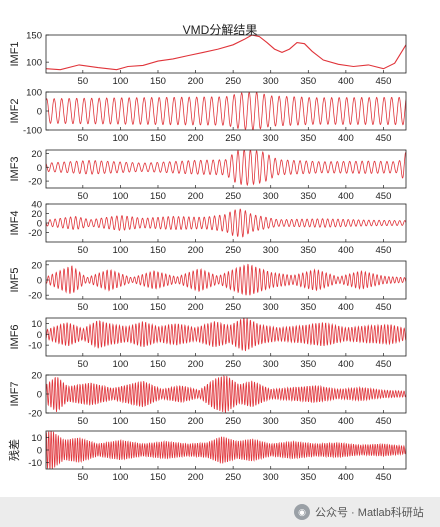 The width and height of the screenshot is (440, 527). Describe the element at coordinates (302, 512) in the screenshot. I see `wechat-icon: ◉` at that location.